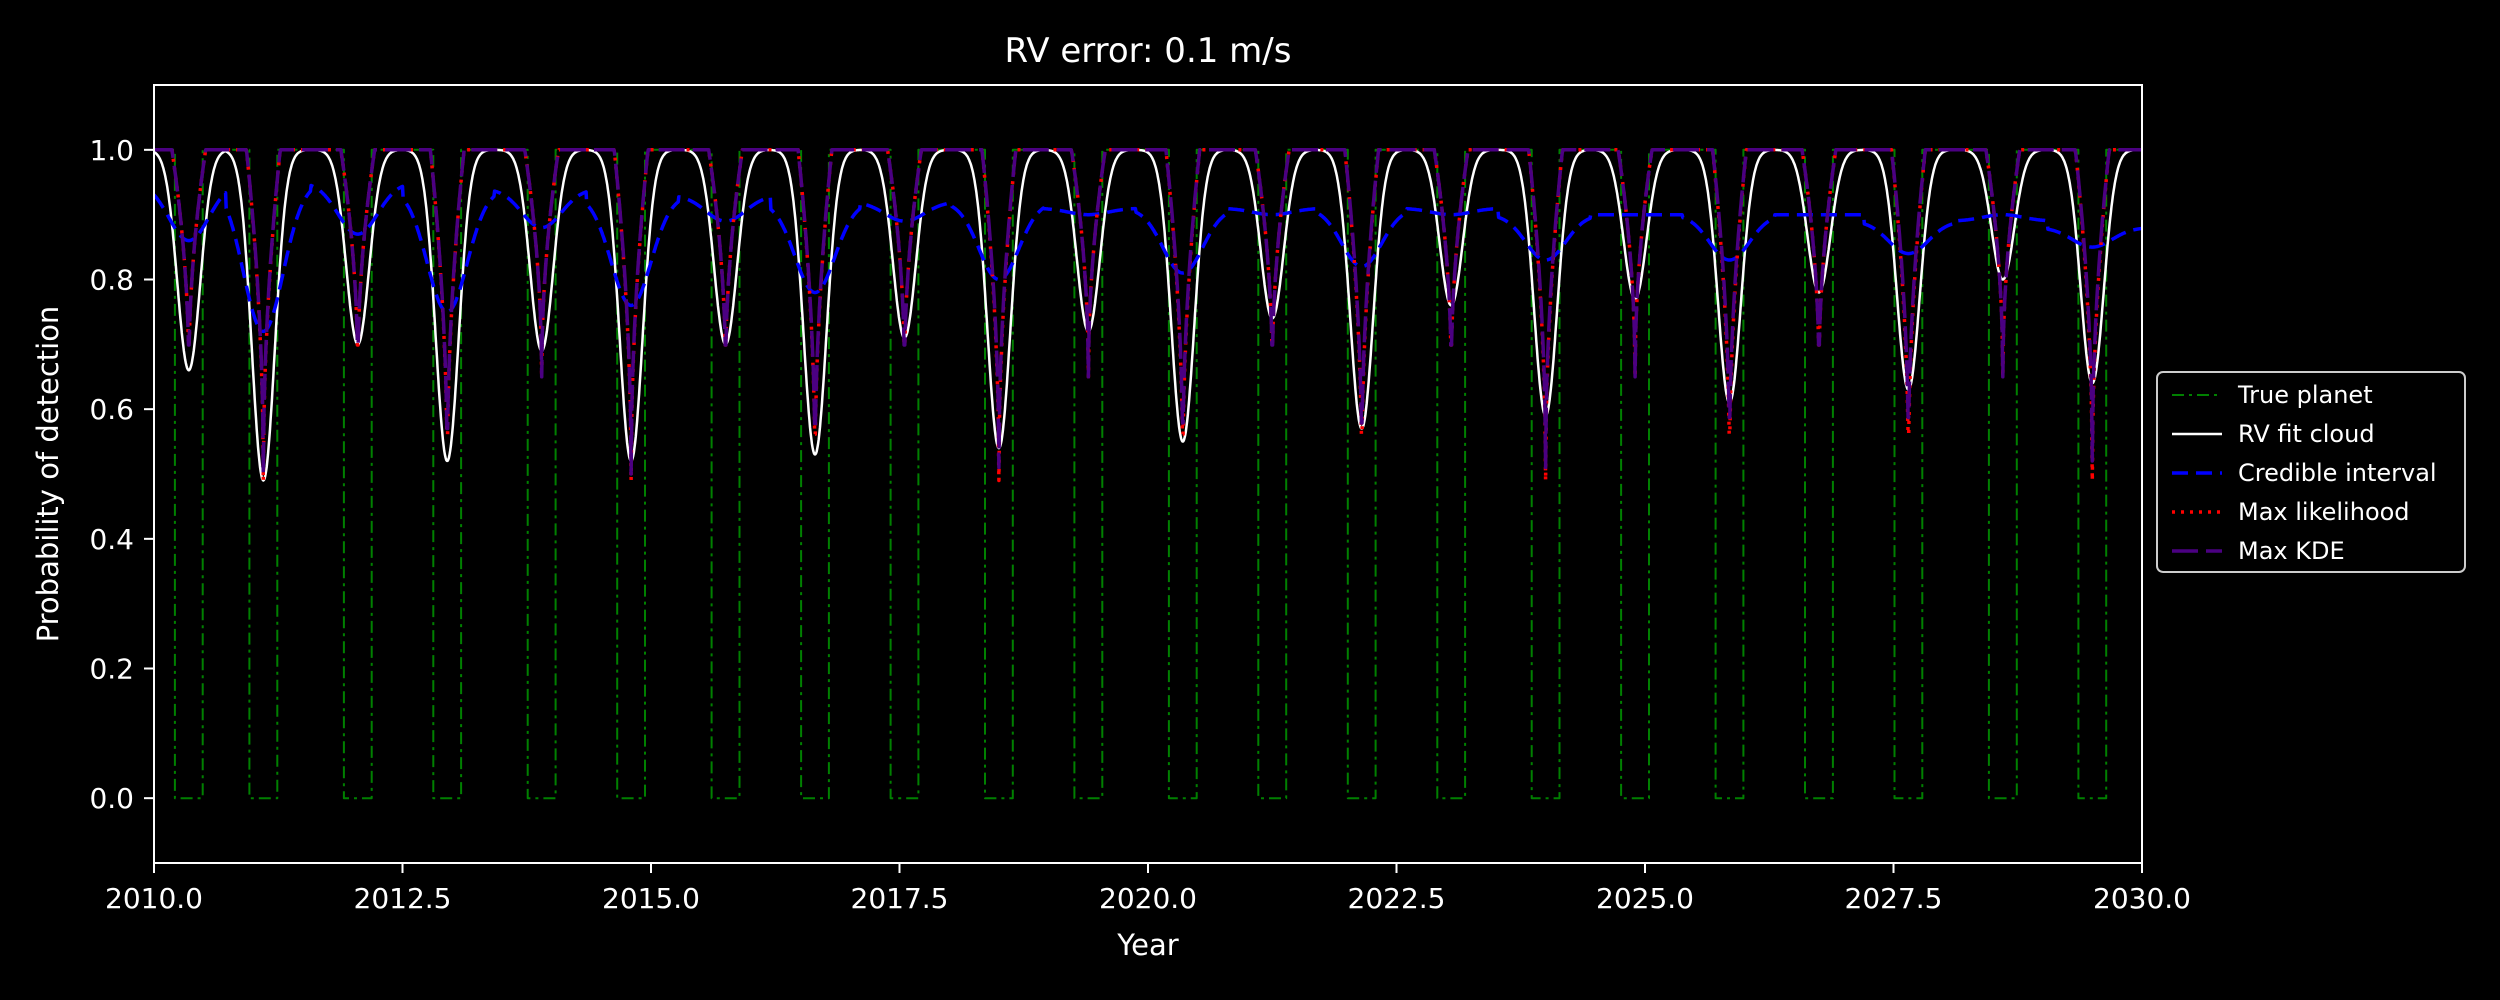 Image resolution: width=2500 pixels, height=1000 pixels. Describe the element at coordinates (154, 898) in the screenshot. I see `x-tick-label: 2010.0` at that location.